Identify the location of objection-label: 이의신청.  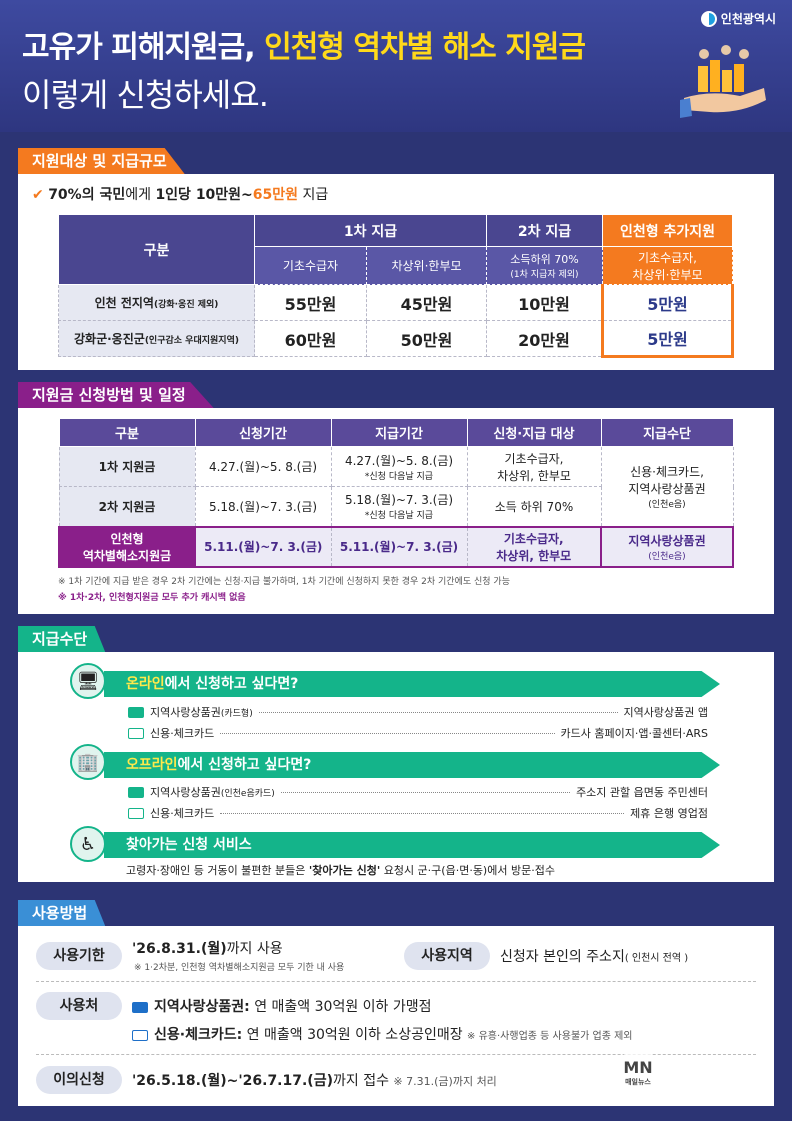
(79, 1080).